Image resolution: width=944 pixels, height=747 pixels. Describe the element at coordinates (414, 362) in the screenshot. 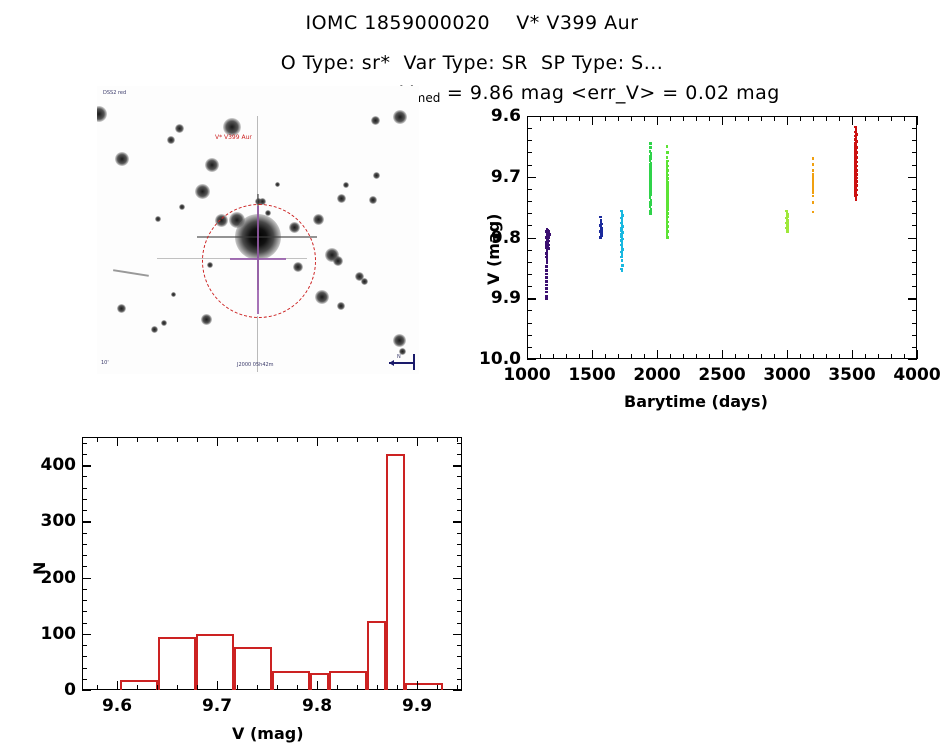

I see `scale-bar-icon` at that location.